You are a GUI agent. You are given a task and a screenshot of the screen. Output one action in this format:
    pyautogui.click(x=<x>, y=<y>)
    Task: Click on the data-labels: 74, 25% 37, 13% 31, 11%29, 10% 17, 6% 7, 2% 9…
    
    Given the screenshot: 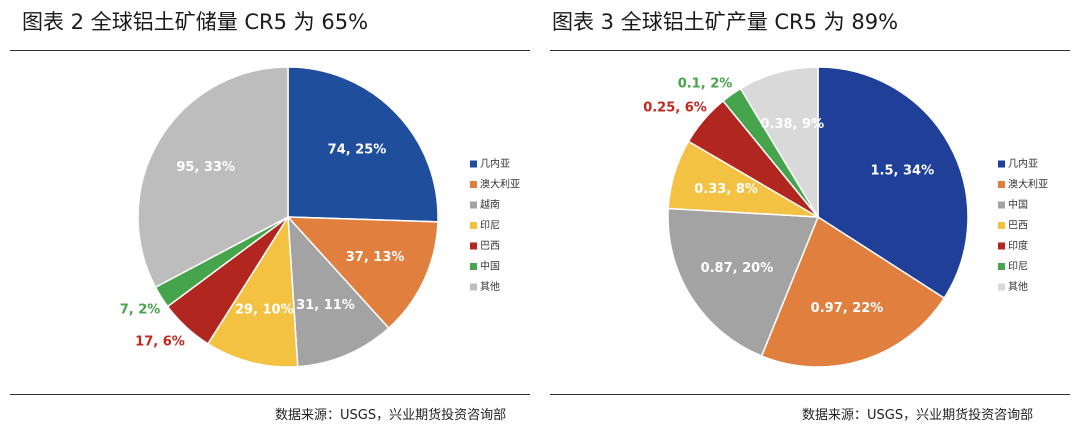 What is the action you would take?
    pyautogui.click(x=262, y=246)
    